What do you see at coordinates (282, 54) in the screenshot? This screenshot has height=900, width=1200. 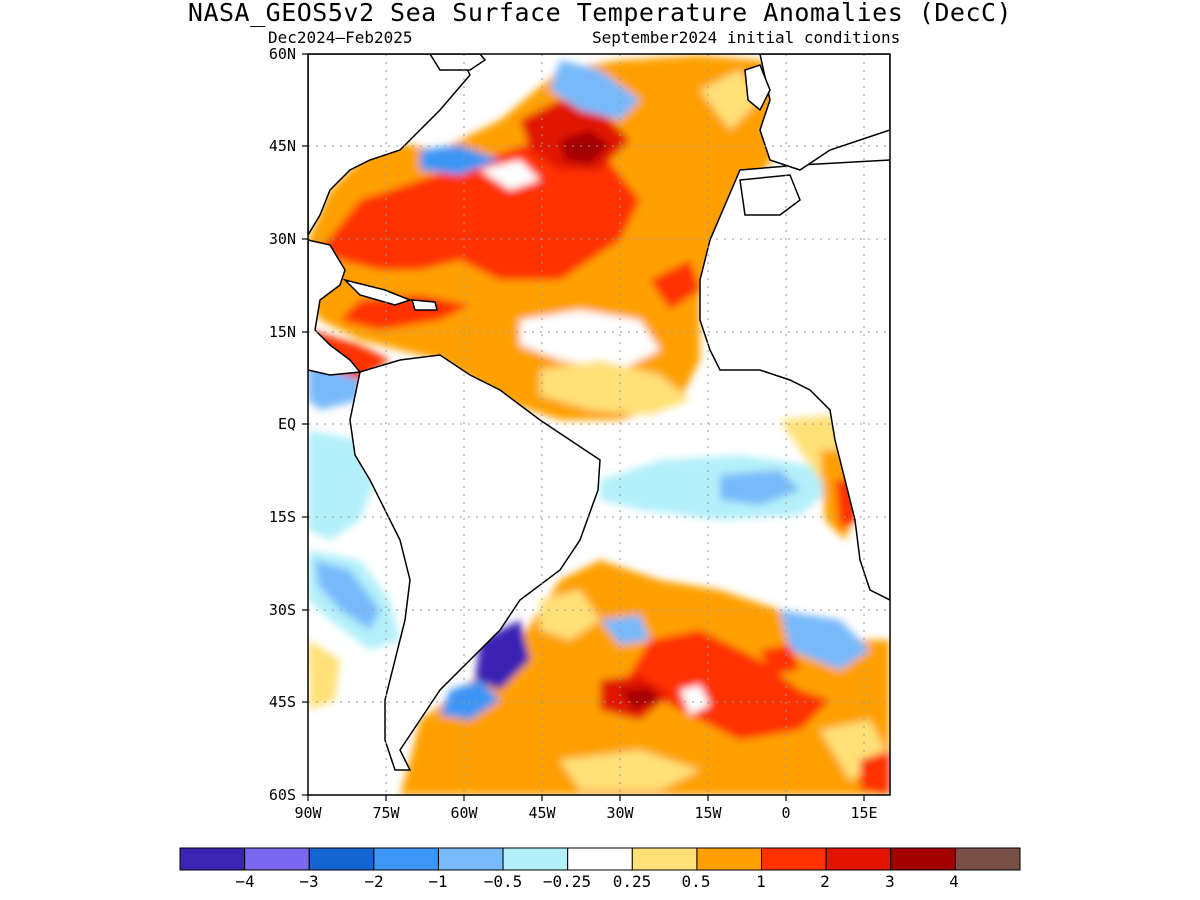 I see `lat-label-60n: 60N` at bounding box center [282, 54].